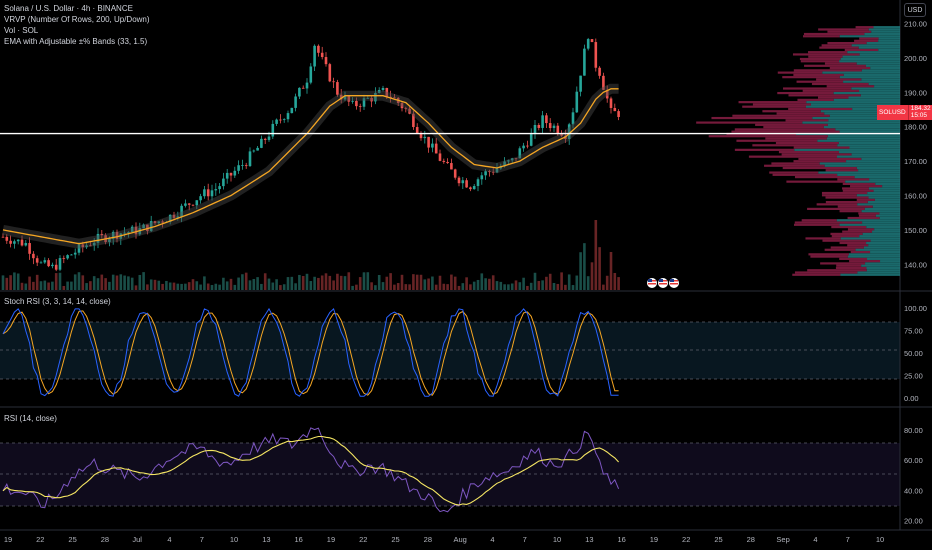 The width and height of the screenshot is (932, 550). I want to click on price-tick-label: 210.00, so click(915, 23).